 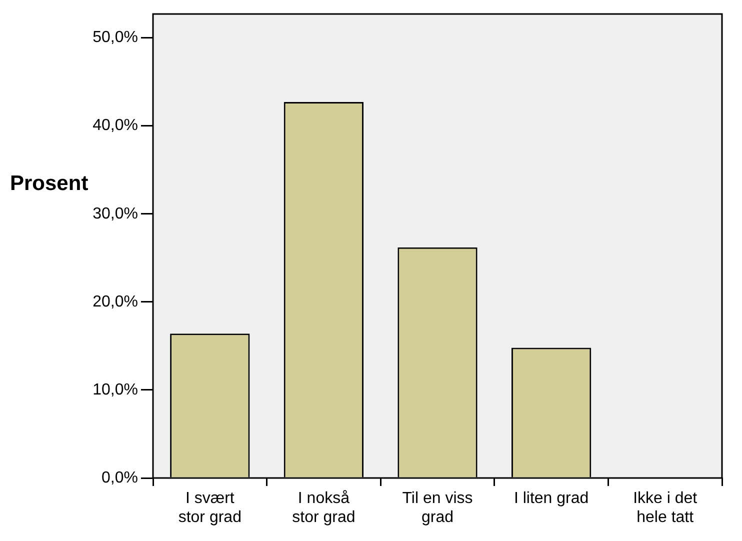 I want to click on x-tick-label: Ikke i det hele tatt, so click(x=665, y=508).